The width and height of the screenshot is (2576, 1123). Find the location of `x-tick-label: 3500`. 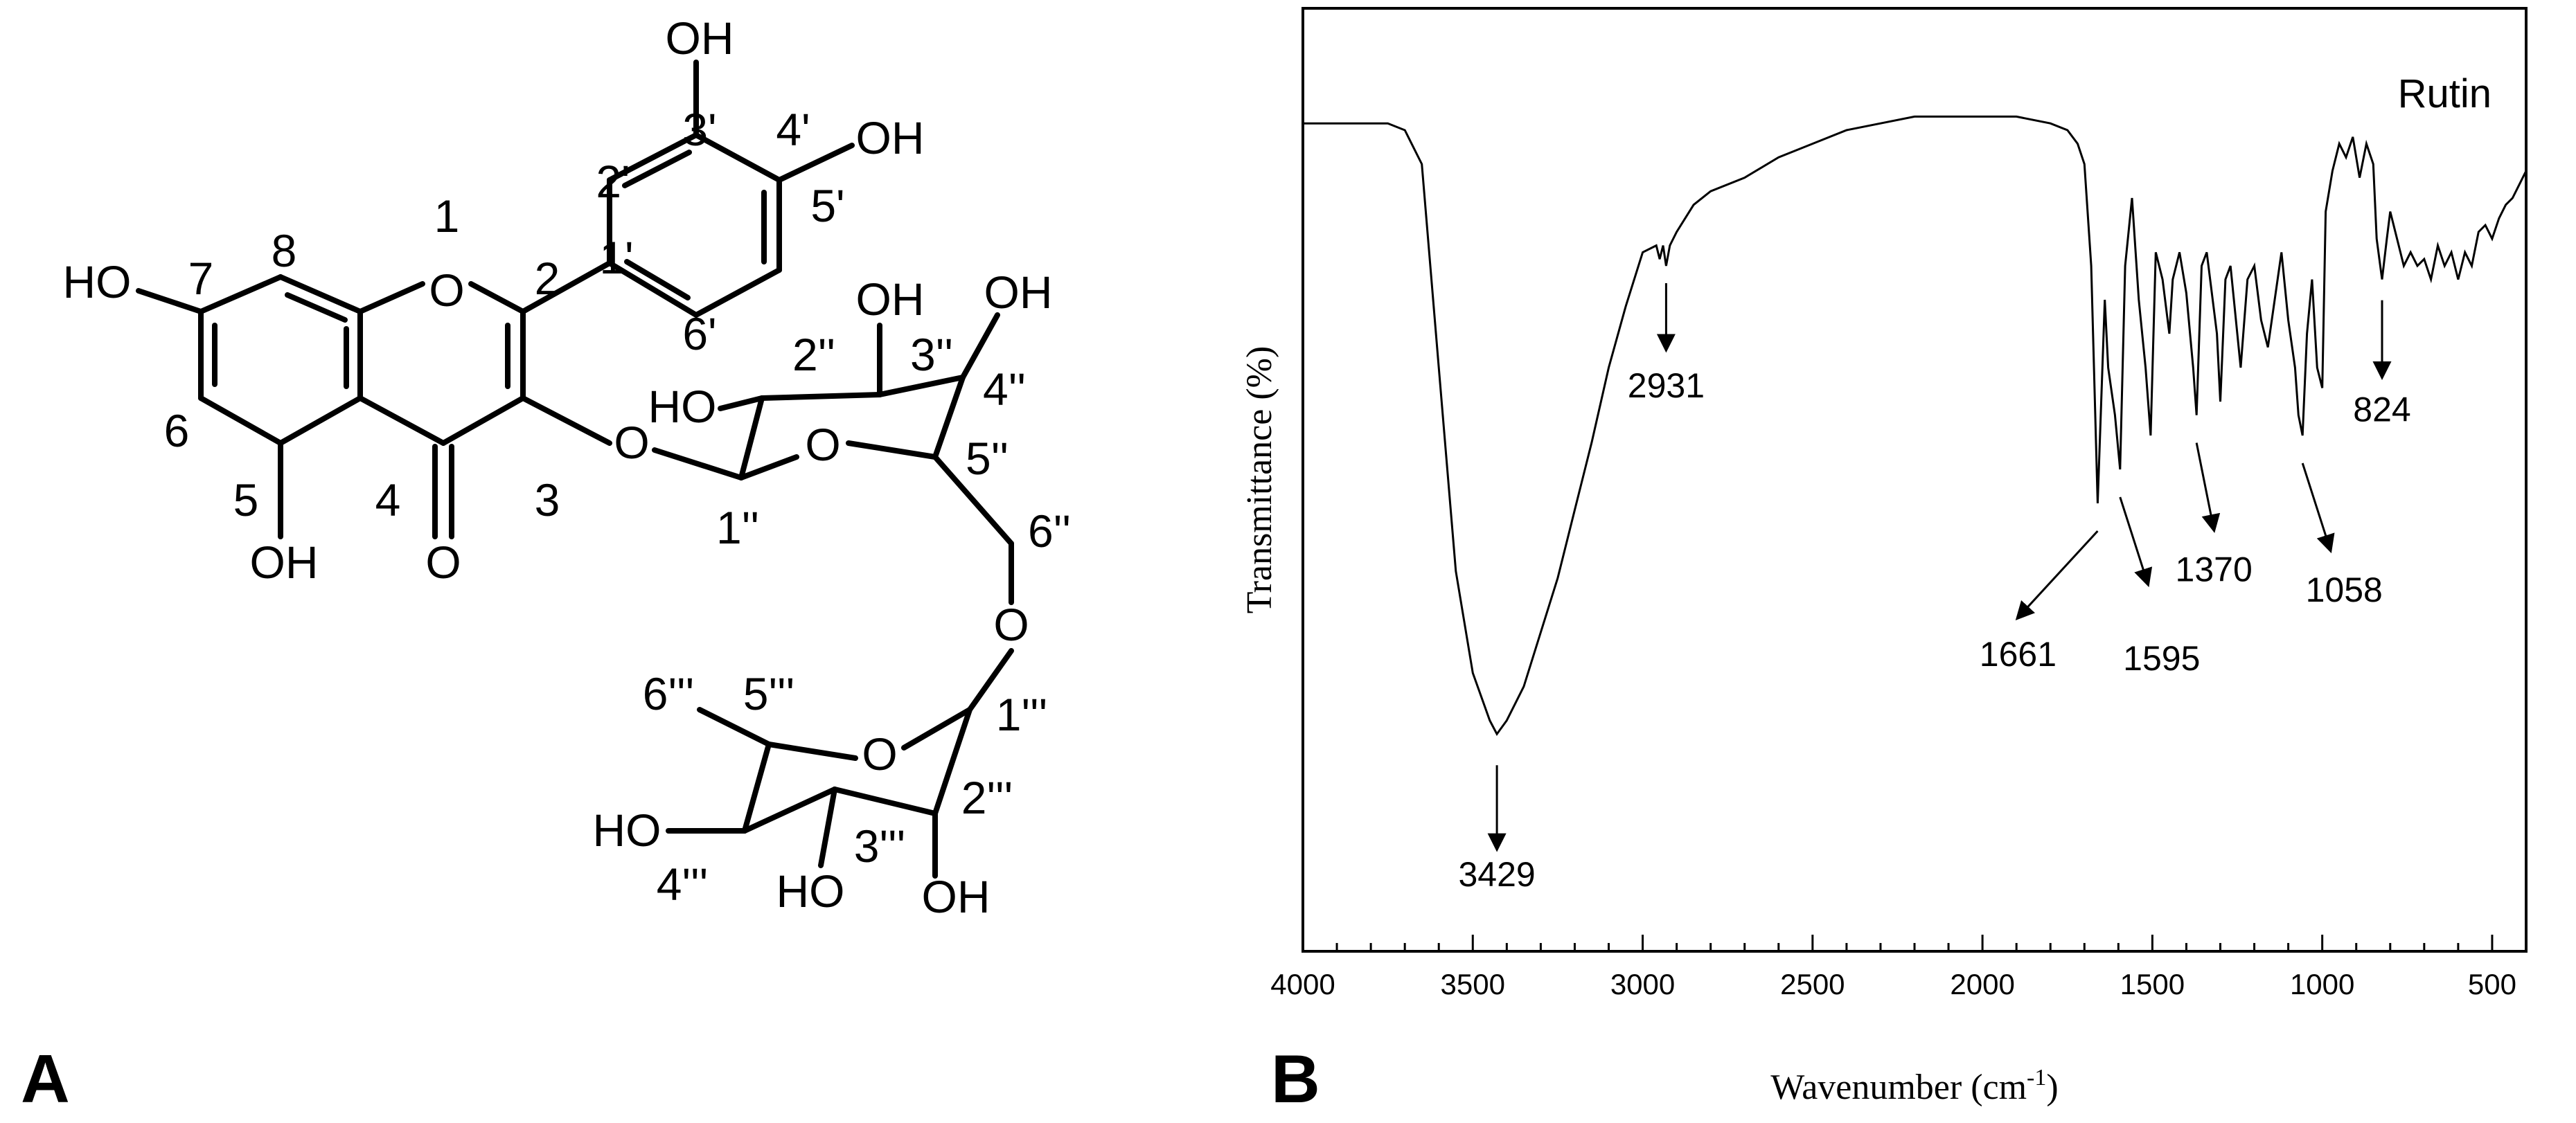

x-tick-label: 3500 is located at coordinates (1473, 984).